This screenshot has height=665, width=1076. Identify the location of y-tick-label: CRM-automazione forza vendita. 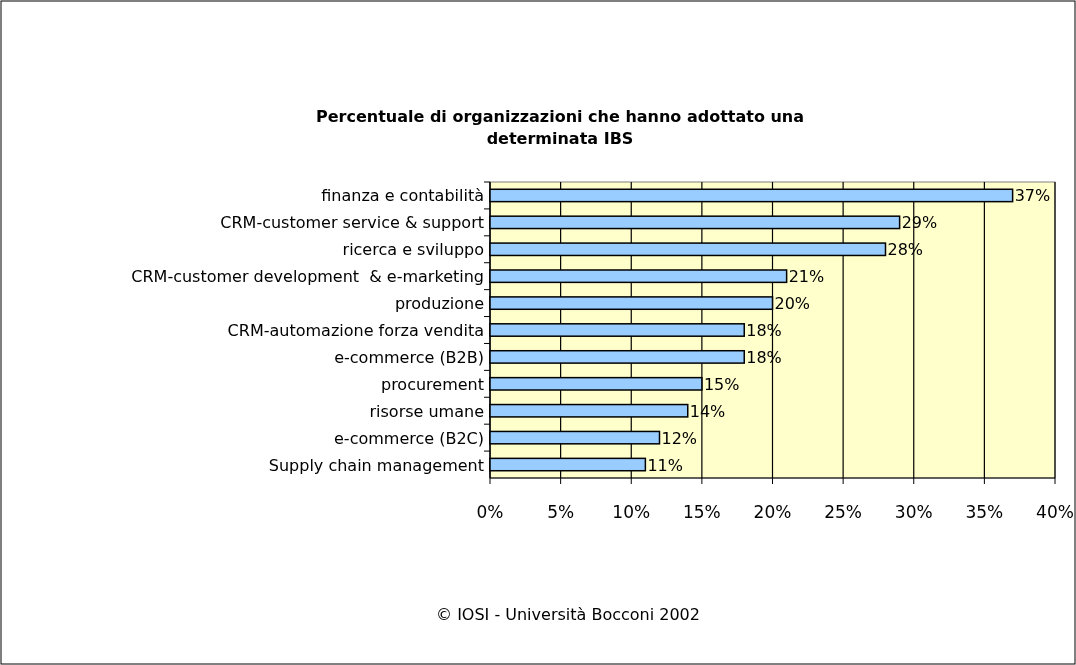
(355, 330).